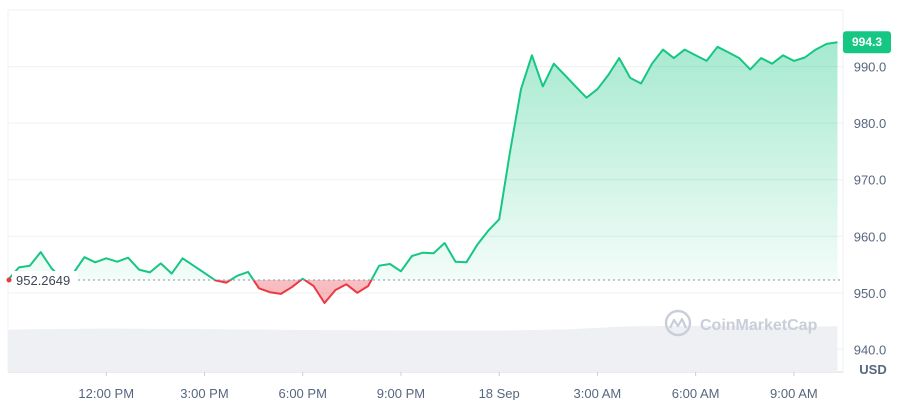 The image size is (900, 405). I want to click on watermark-text: CoinMarketCap, so click(759, 325).